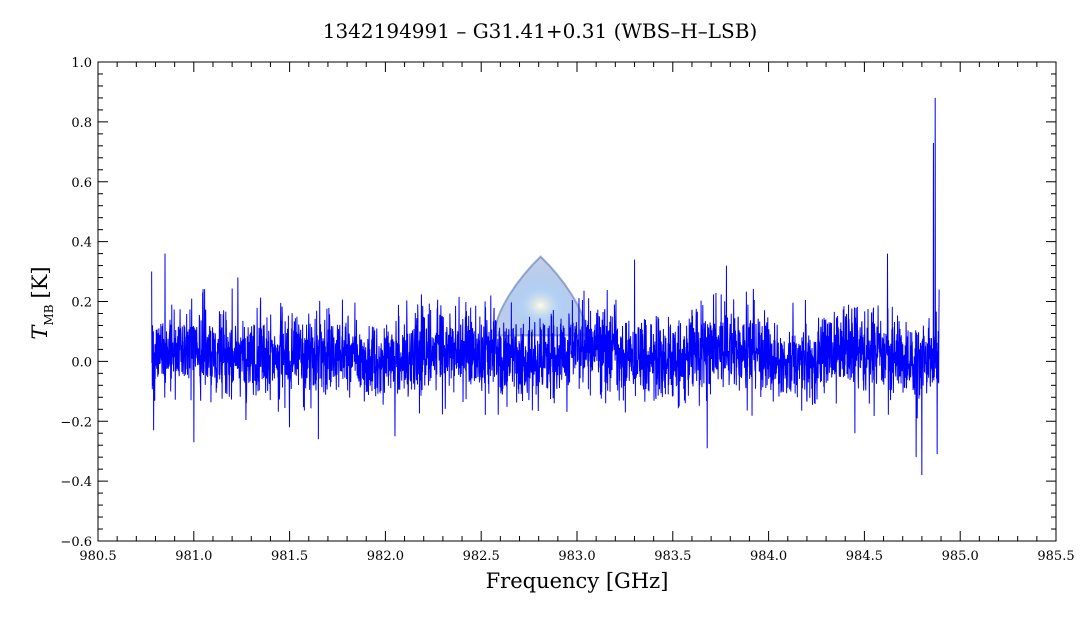 This screenshot has width=1080, height=618. Describe the element at coordinates (864, 556) in the screenshot. I see `x-tick-label: 984.5` at that location.